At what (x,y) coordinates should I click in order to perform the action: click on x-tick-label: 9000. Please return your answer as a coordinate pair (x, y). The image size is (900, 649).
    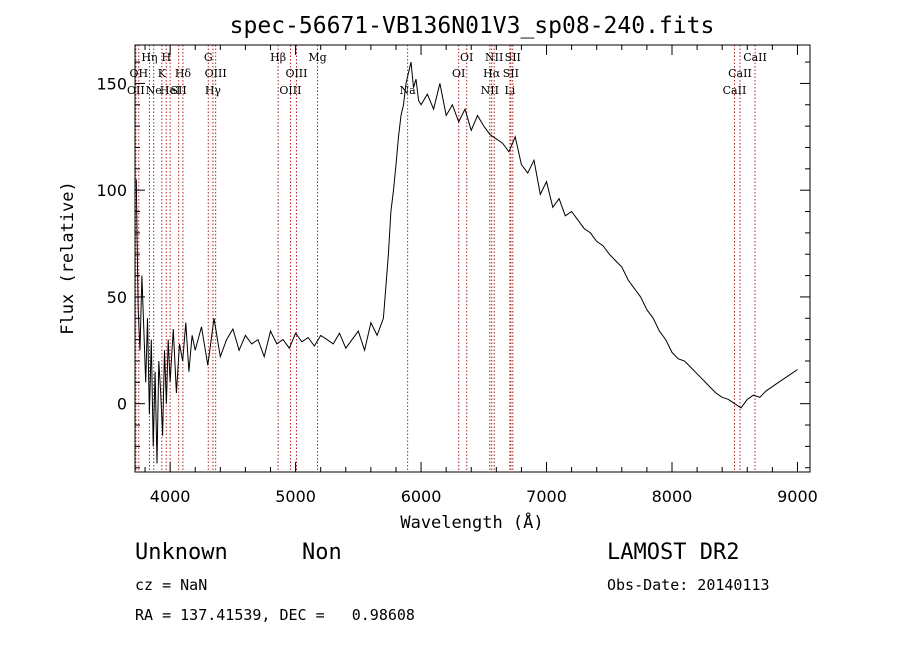
    Looking at the image, I should click on (797, 496).